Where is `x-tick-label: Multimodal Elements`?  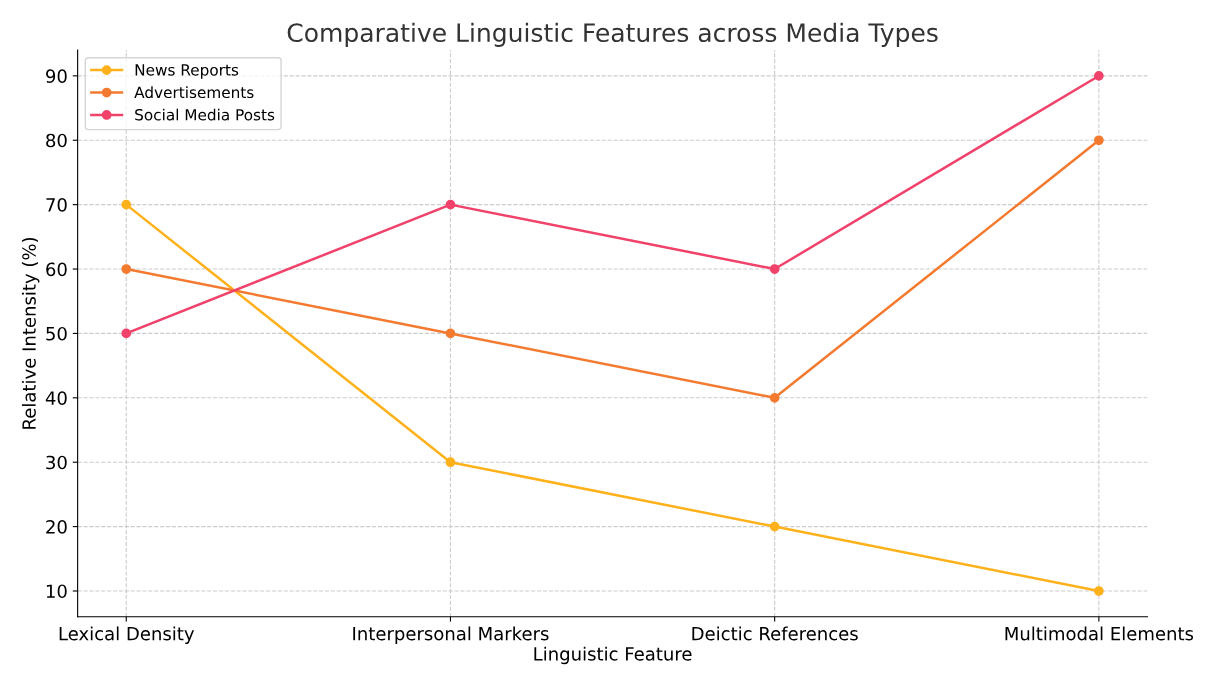 x-tick-label: Multimodal Elements is located at coordinates (1099, 633).